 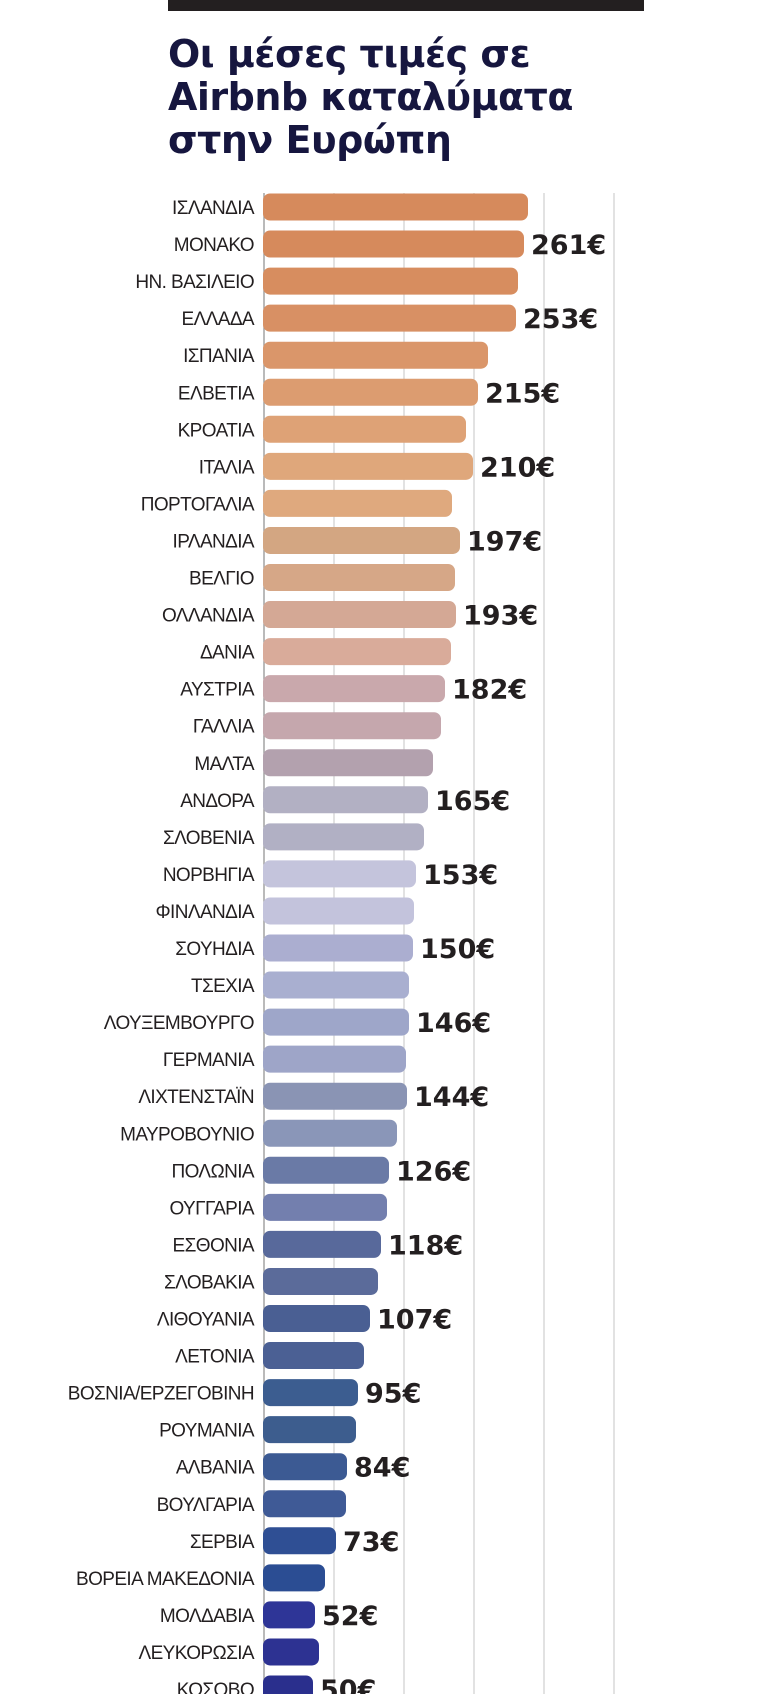 I want to click on category-label: ΣΕΡΒΙΑ, so click(x=222, y=1542).